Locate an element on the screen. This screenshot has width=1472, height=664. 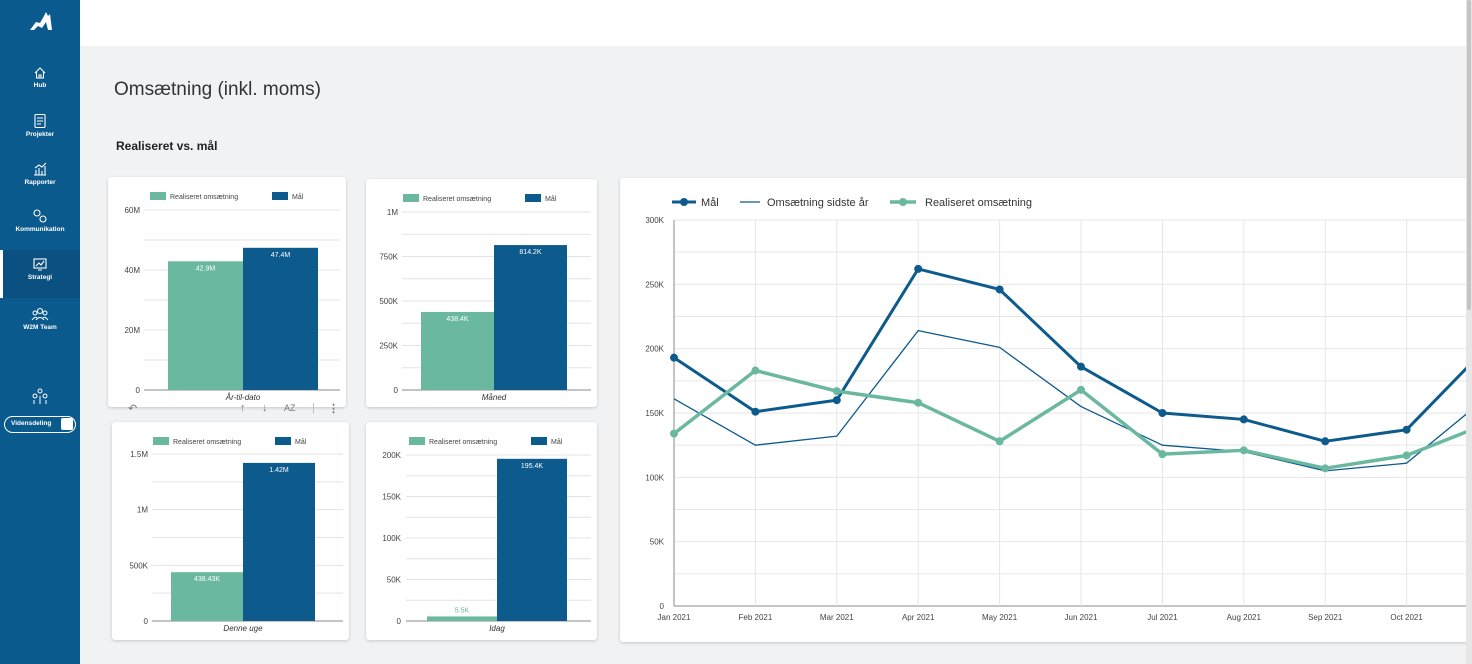
sidebar-item-label: Projekter is located at coordinates (40, 134).